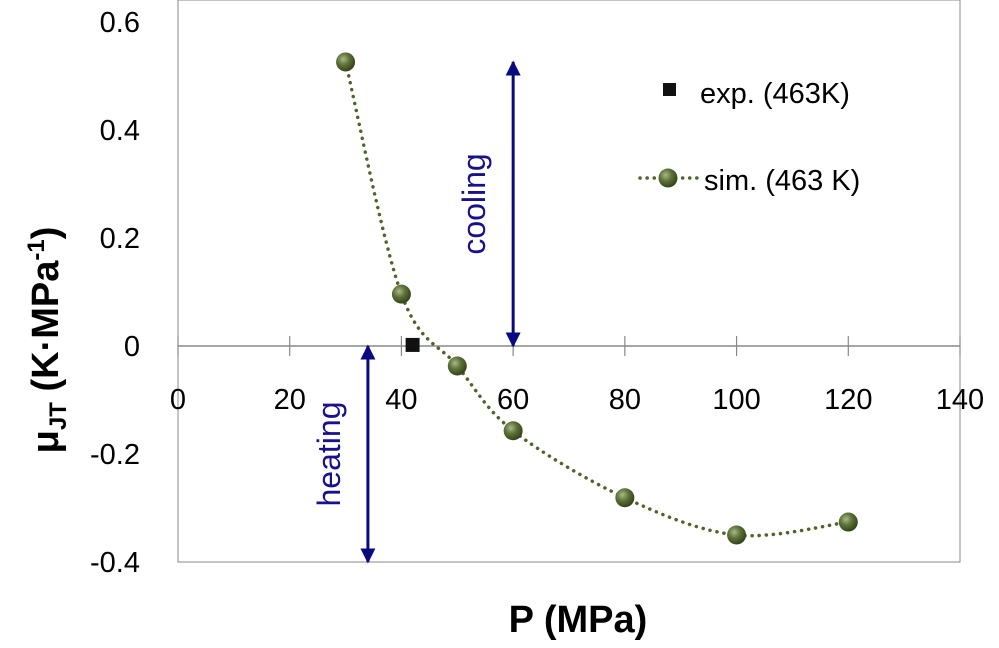 The image size is (999, 648). I want to click on legend: exp. (463K) sim. (463 K), so click(749, 137).